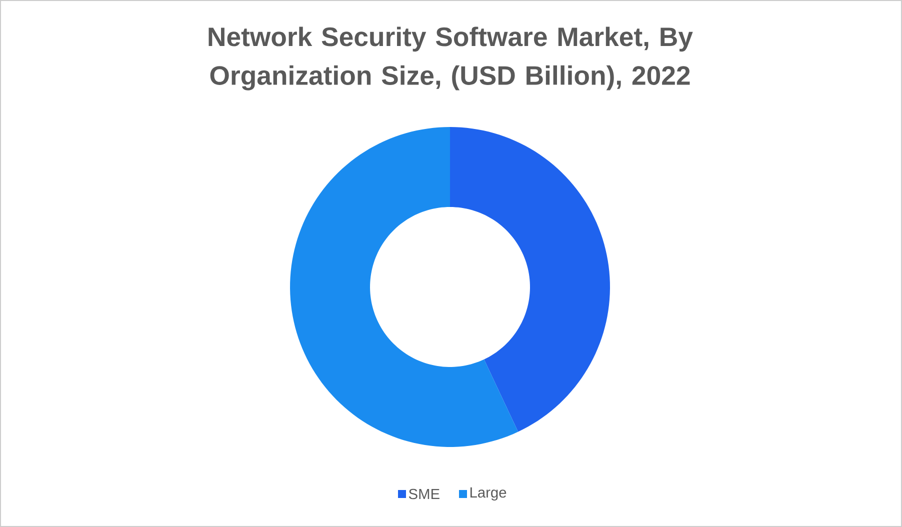  What do you see at coordinates (450, 58) in the screenshot?
I see `chart-title: Network Security Software Market, By Organization Size, (USD Billion), 2022` at bounding box center [450, 58].